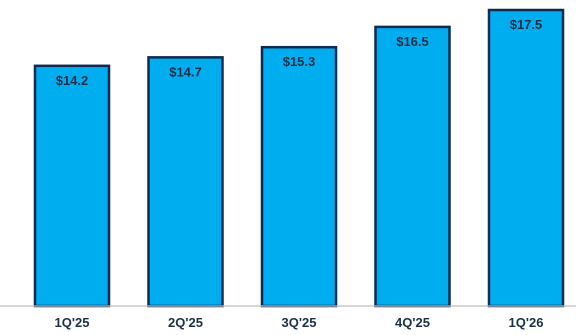 This screenshot has width=576, height=335. I want to click on x-tick-label-1: 2Q'25, so click(185, 322).